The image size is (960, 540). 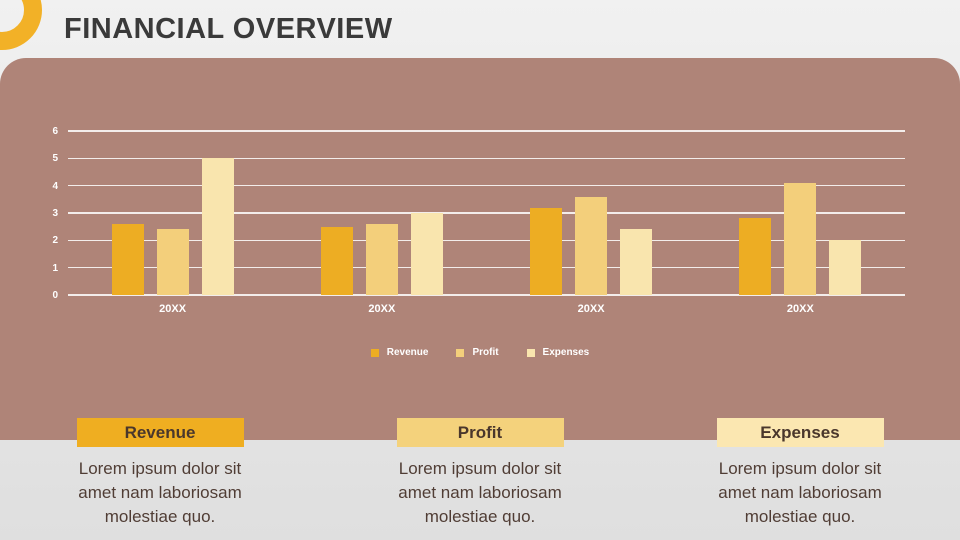 What do you see at coordinates (486, 309) in the screenshot?
I see `x-axis-labels: 20XX 20XX 20XX 20XX` at bounding box center [486, 309].